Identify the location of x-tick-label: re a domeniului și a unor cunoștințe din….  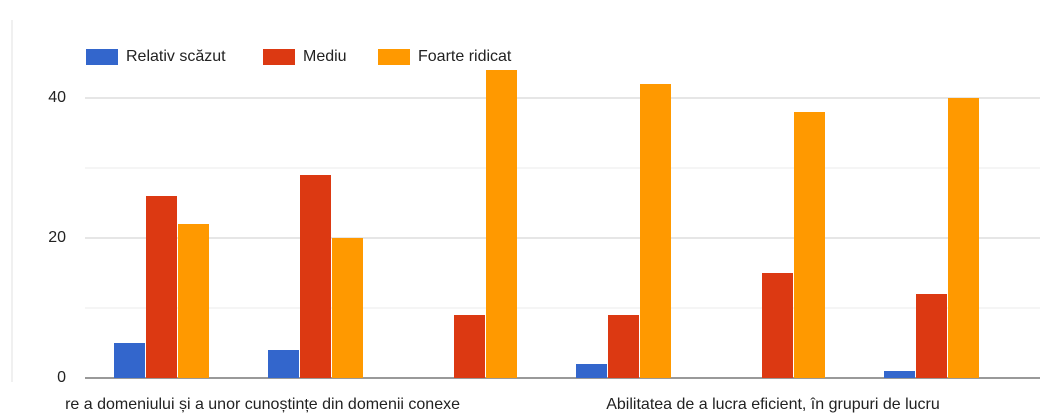
(262, 404).